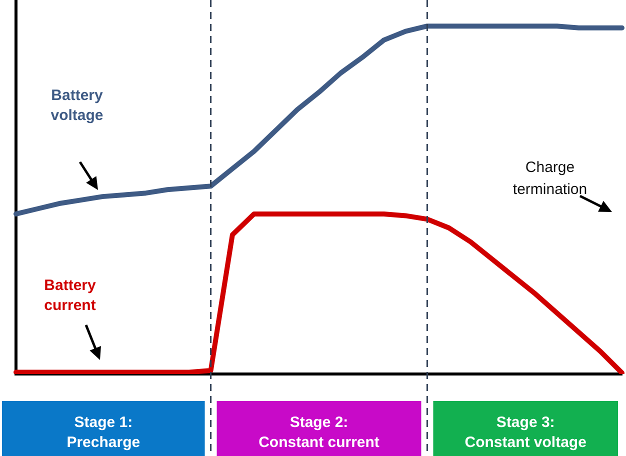 This screenshot has height=456, width=626. I want to click on text: Battery voltage, so click(77, 105).